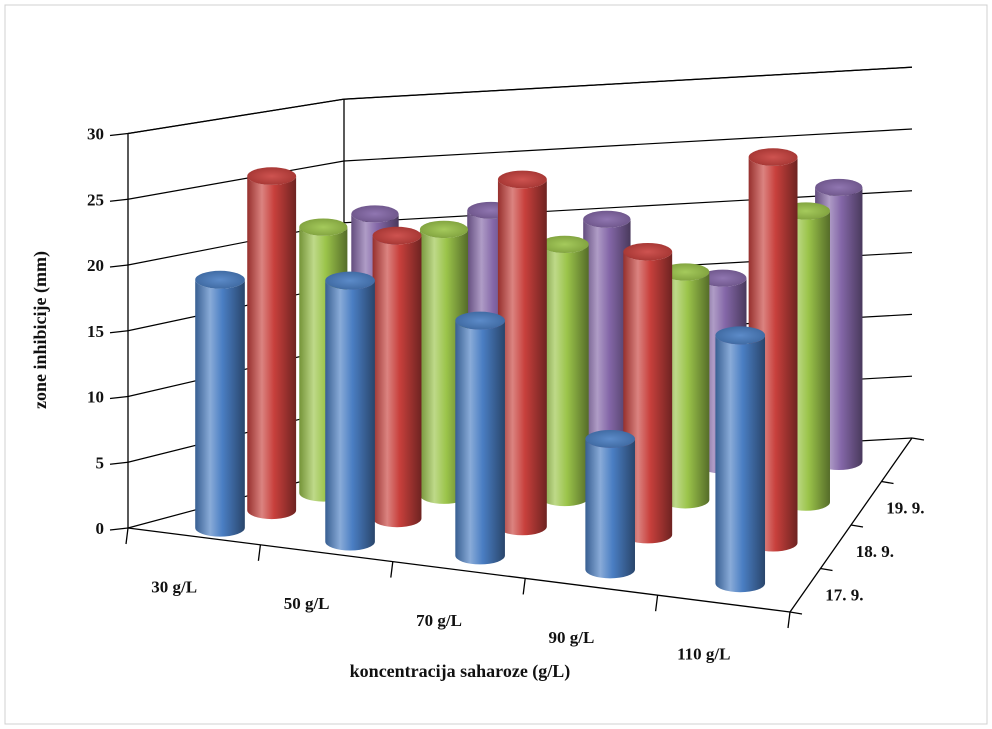 The height and width of the screenshot is (729, 992). Describe the element at coordinates (95, 331) in the screenshot. I see `y-tick-label: 15` at that location.